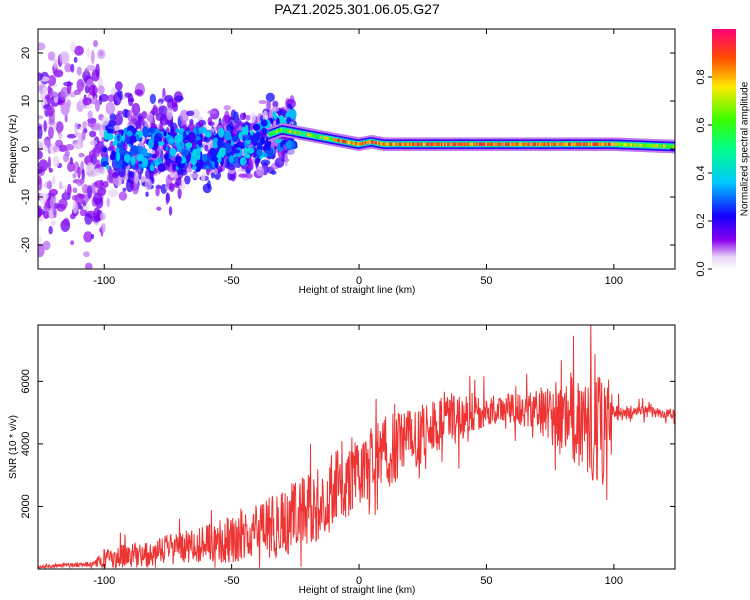 The height and width of the screenshot is (600, 750). What do you see at coordinates (357, 590) in the screenshot?
I see `snr-x-label: Height of straight line (km)` at bounding box center [357, 590].